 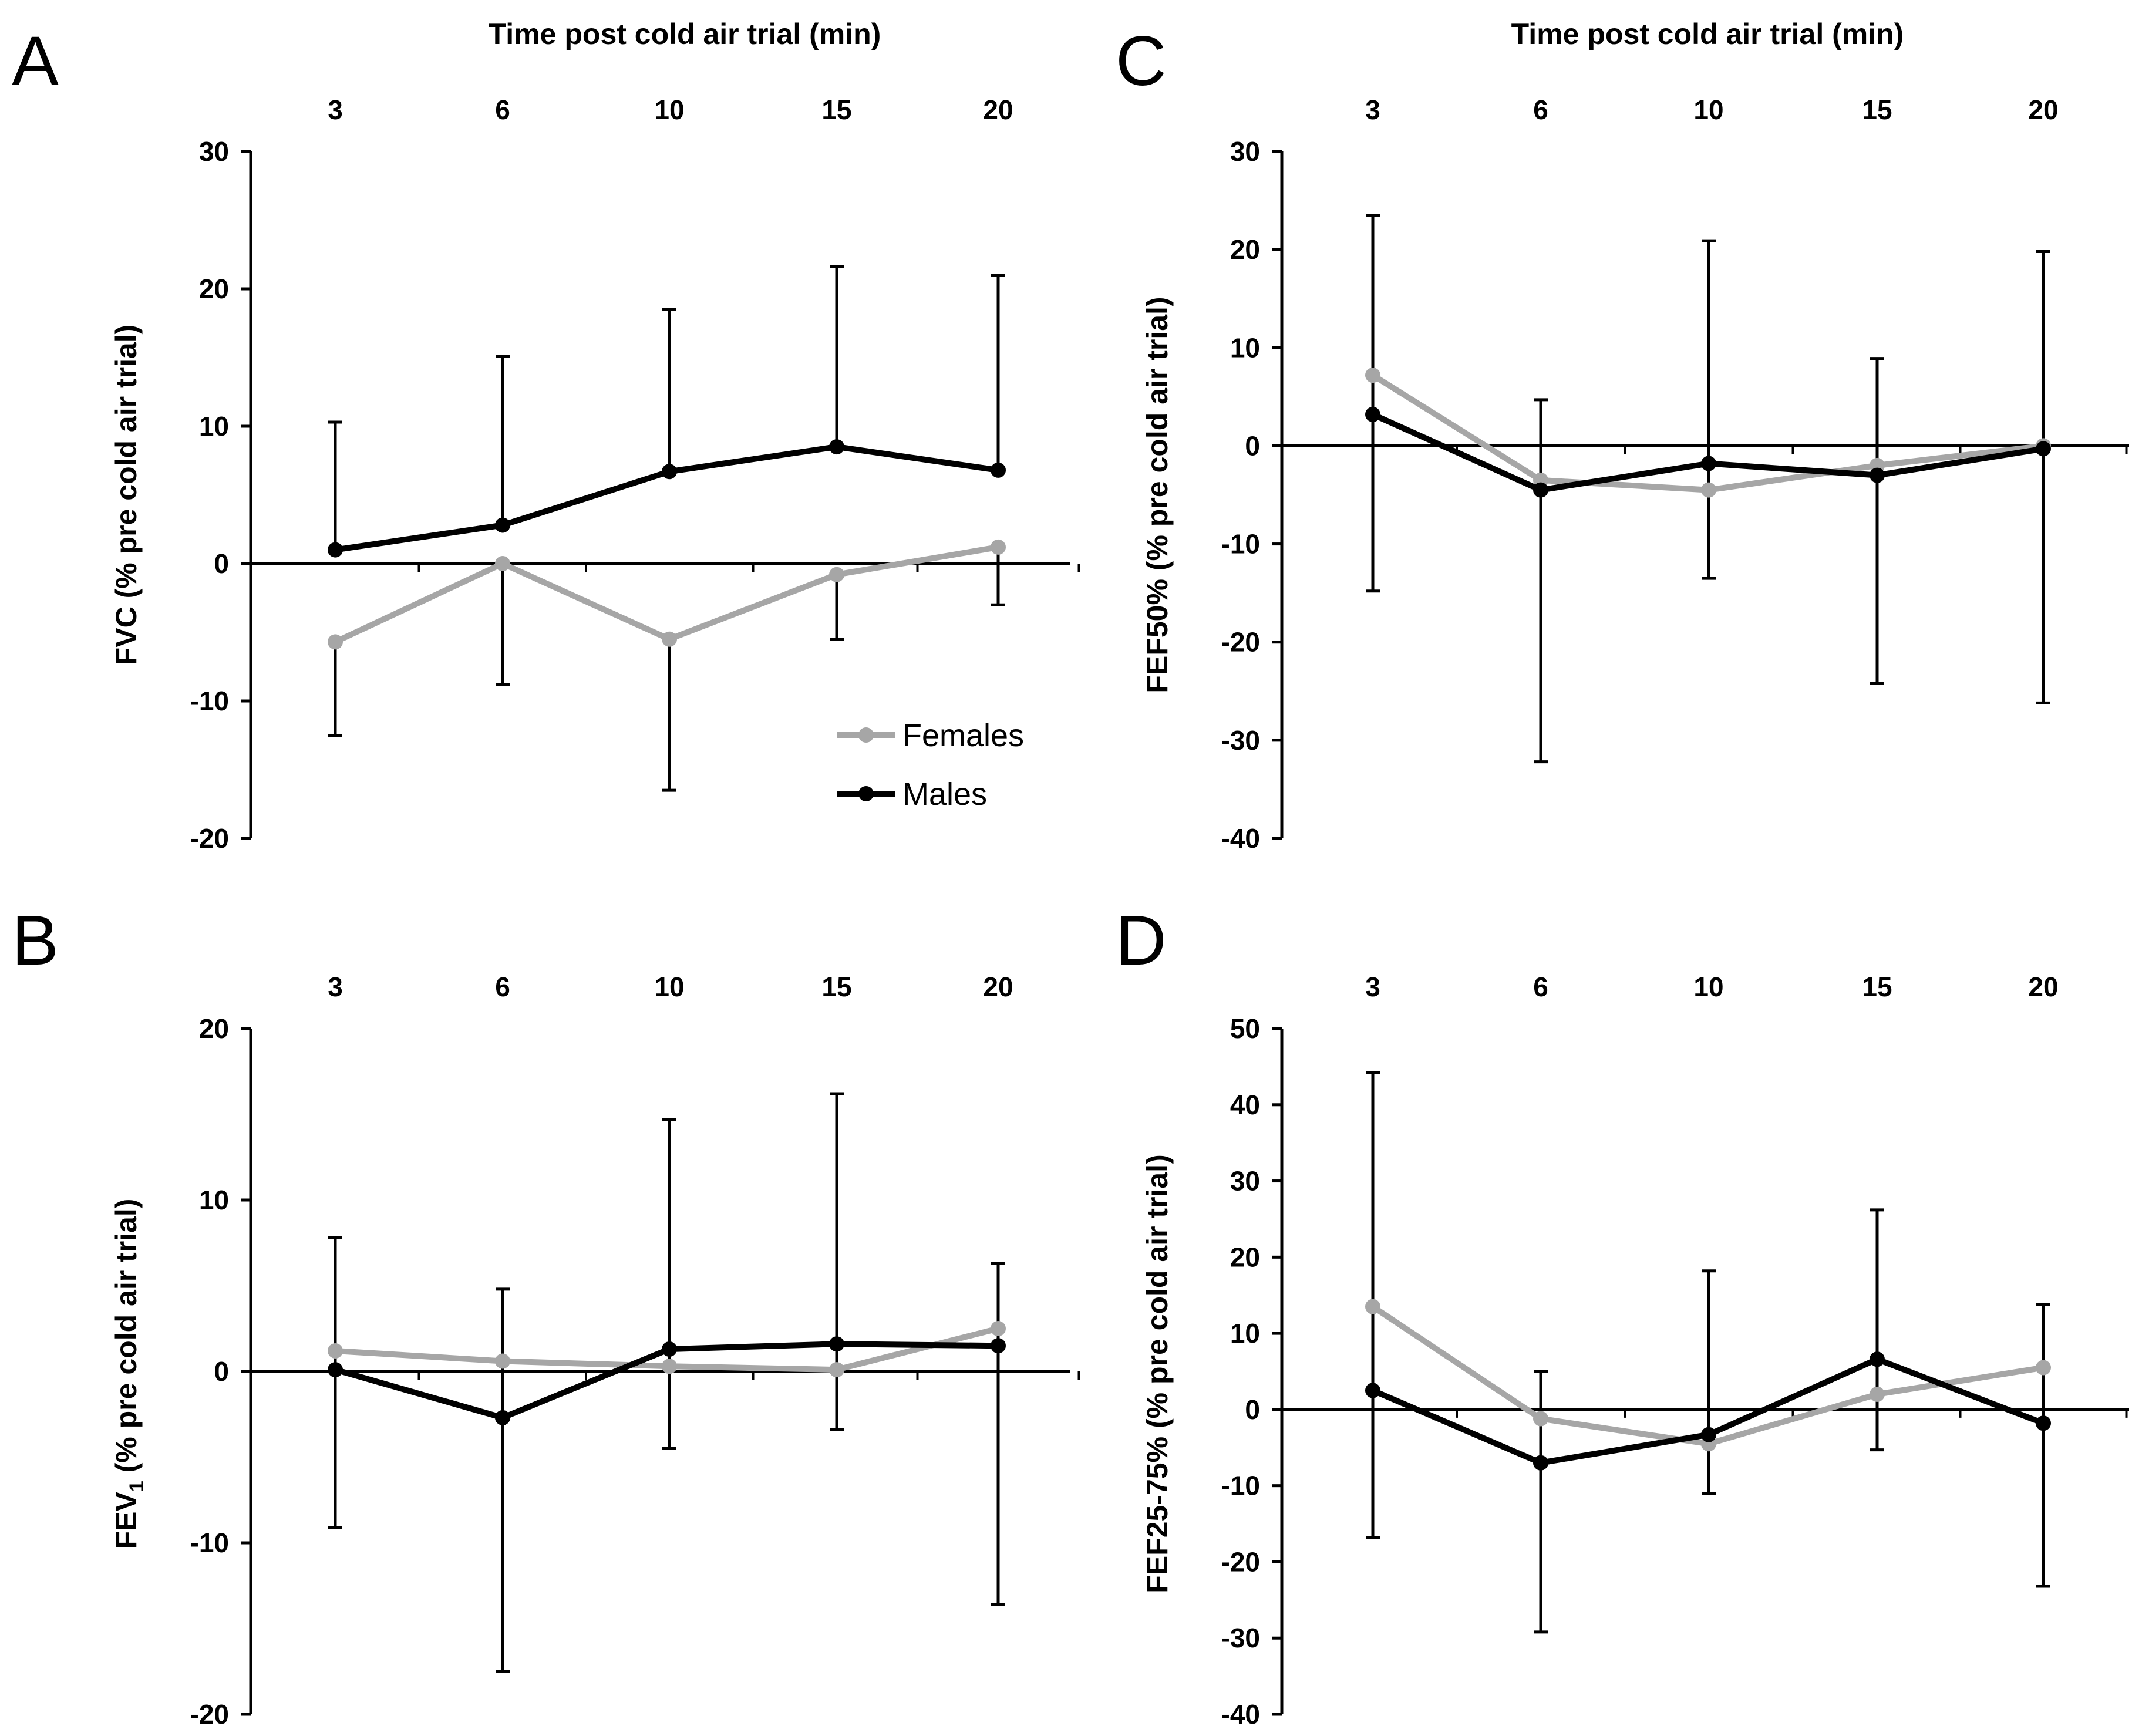 What do you see at coordinates (35, 940) in the screenshot?
I see `panel-letter: B` at bounding box center [35, 940].